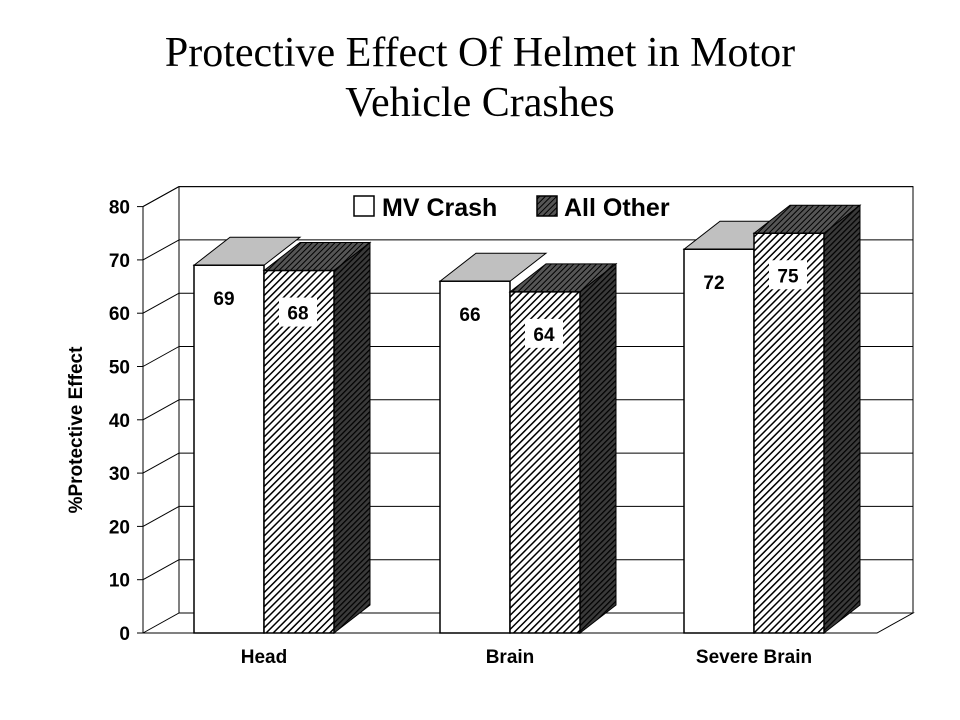  Describe the element at coordinates (713, 283) in the screenshot. I see `data-label: 72` at that location.